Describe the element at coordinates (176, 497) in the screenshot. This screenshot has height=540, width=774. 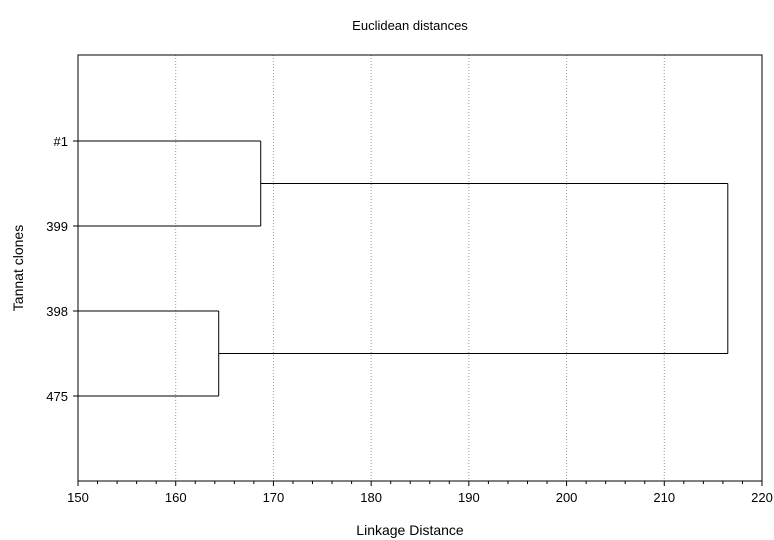
I see `x-tick-label: 160` at that location.